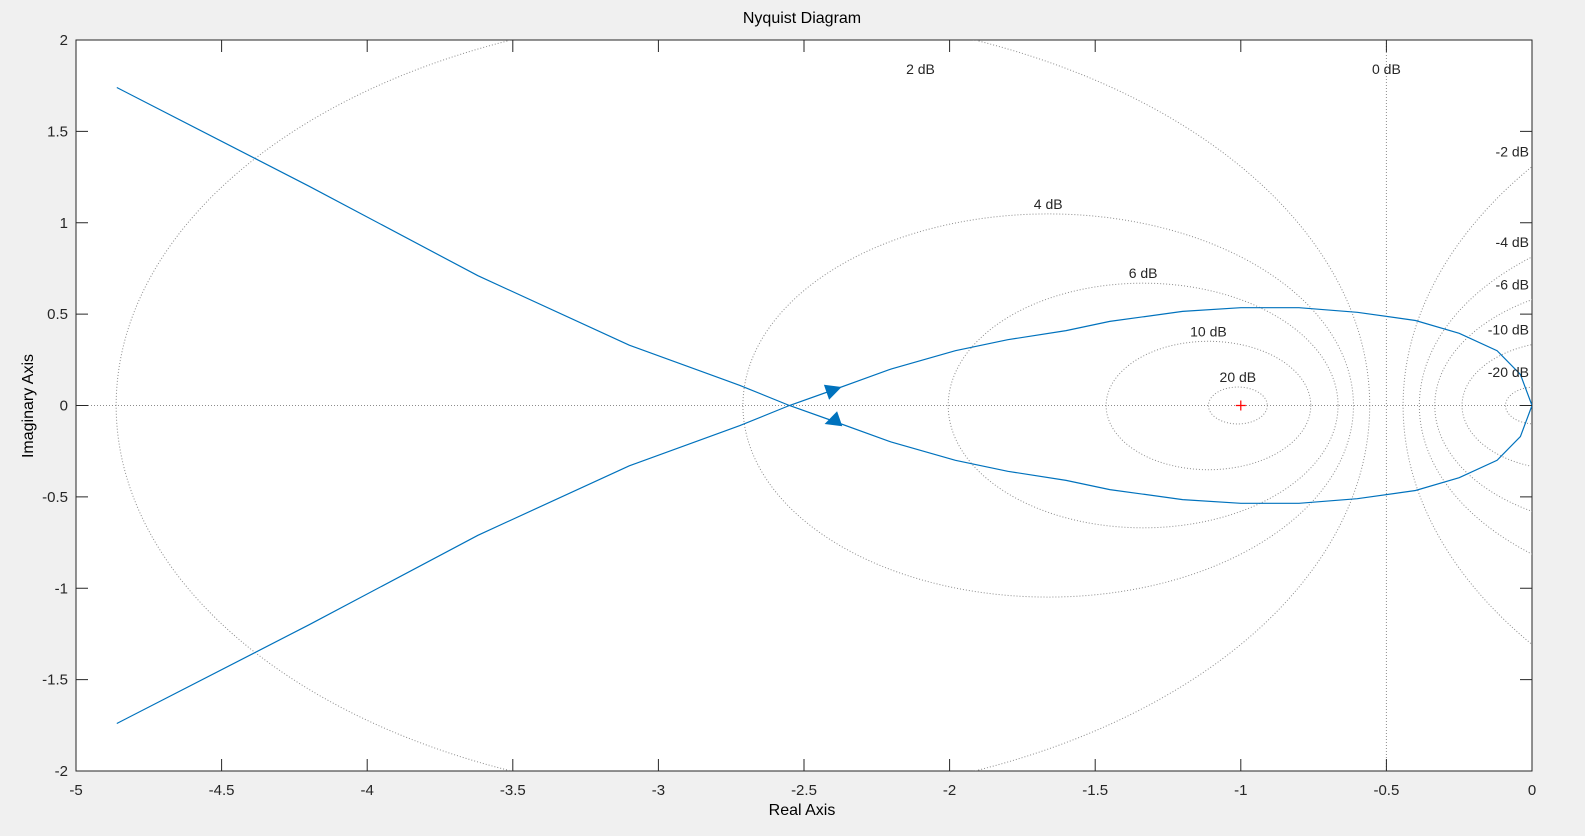  What do you see at coordinates (1518, 405) in the screenshot?
I see `m-circle-neg20db` at bounding box center [1518, 405].